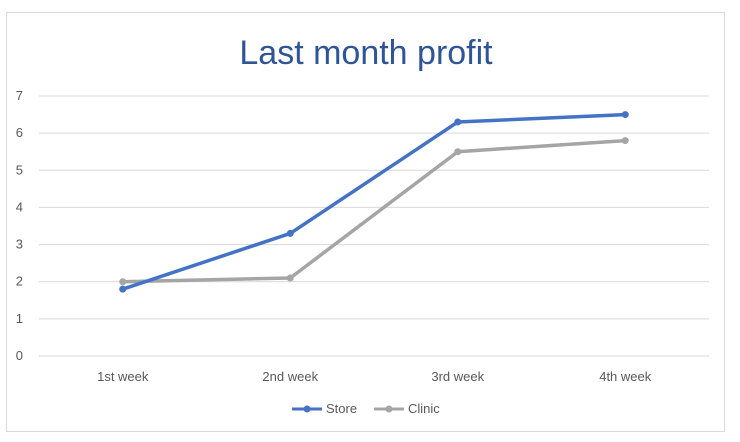 The width and height of the screenshot is (740, 442). What do you see at coordinates (19, 244) in the screenshot?
I see `y-tick-label: 3` at bounding box center [19, 244].